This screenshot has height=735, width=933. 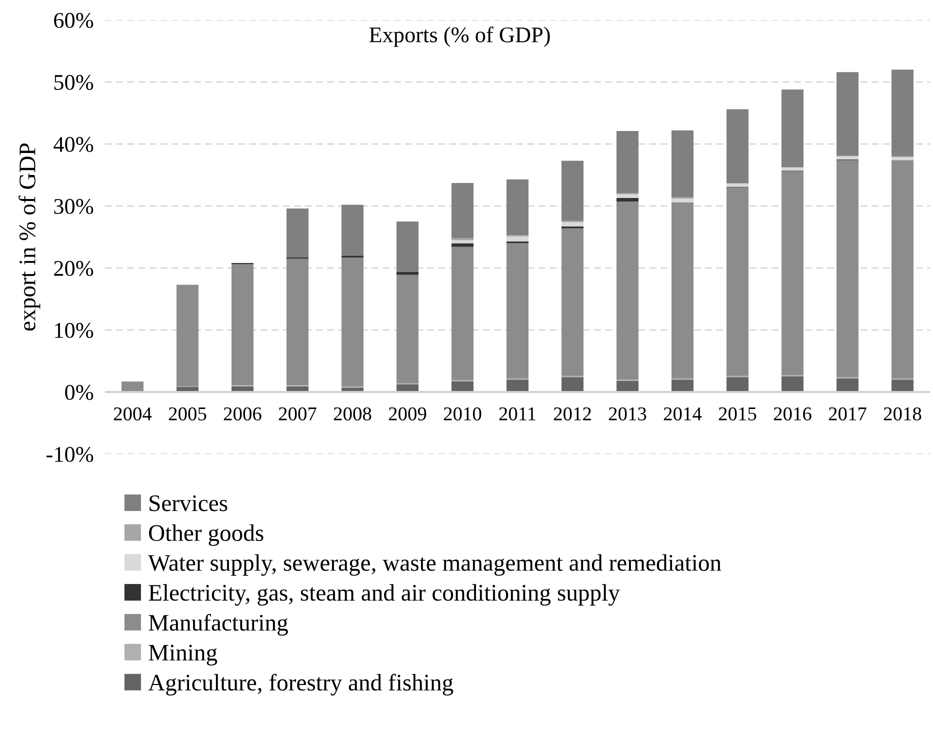 I want to click on y-tick-label: 10%, so click(x=74, y=330).